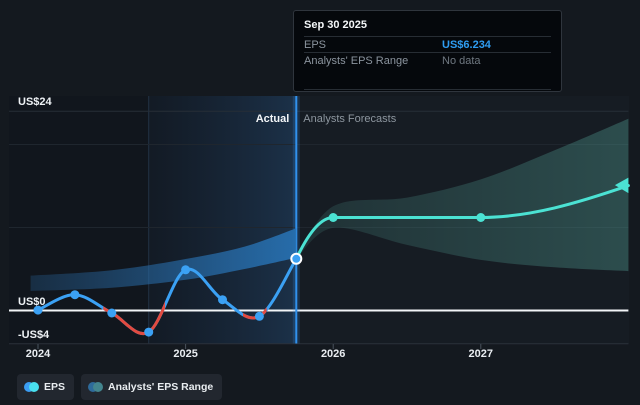  I want to click on y-axis-label: US$24, so click(35, 102).